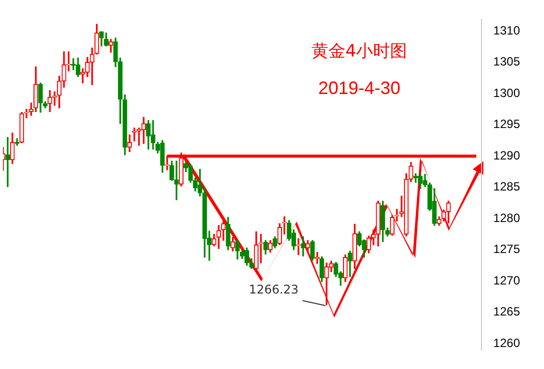  Describe the element at coordinates (273, 289) in the screenshot. I see `annotation: 1266.23` at that location.